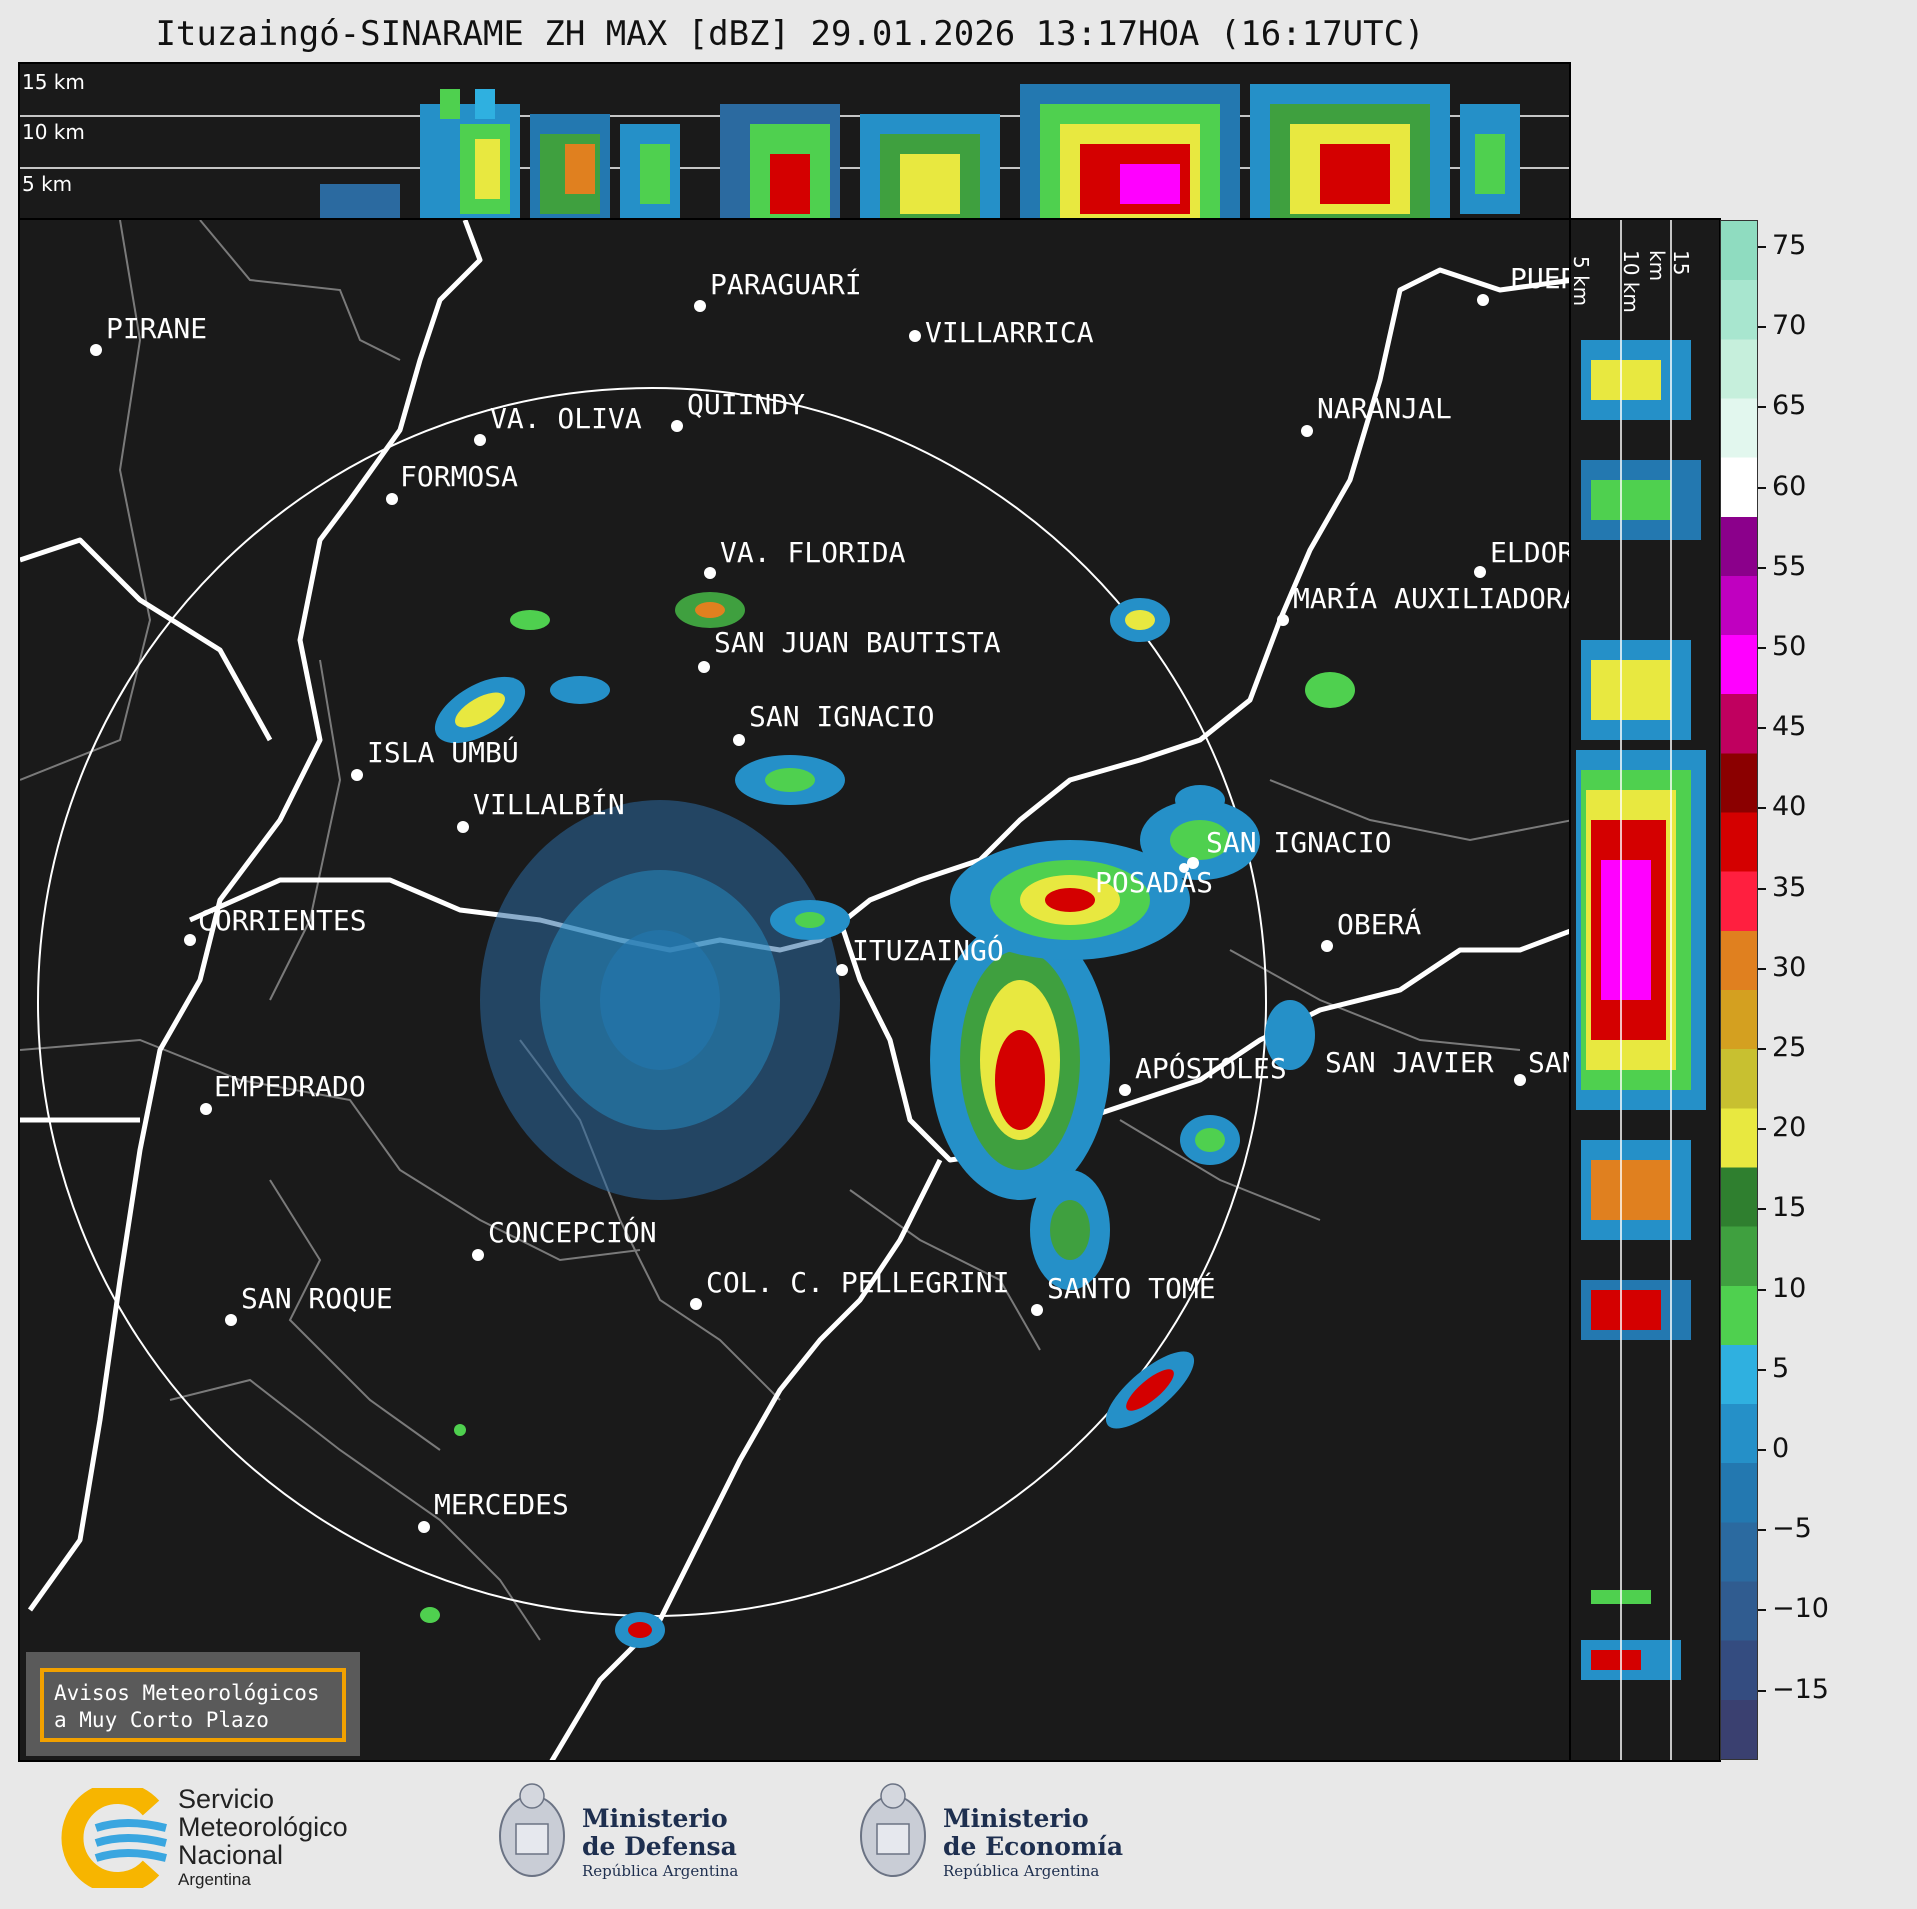  What do you see at coordinates (549, 804) in the screenshot?
I see `city-label-villalbin: VILLALBÍN` at bounding box center [549, 804].